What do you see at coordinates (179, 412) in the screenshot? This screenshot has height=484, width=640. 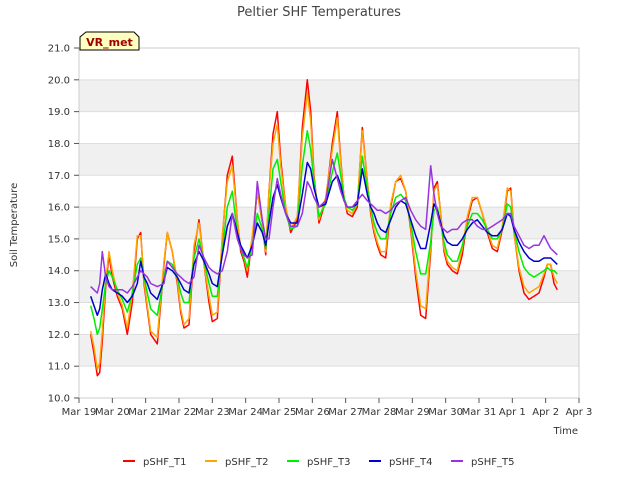 I see `x-tick-label: Mar 22` at bounding box center [179, 412].